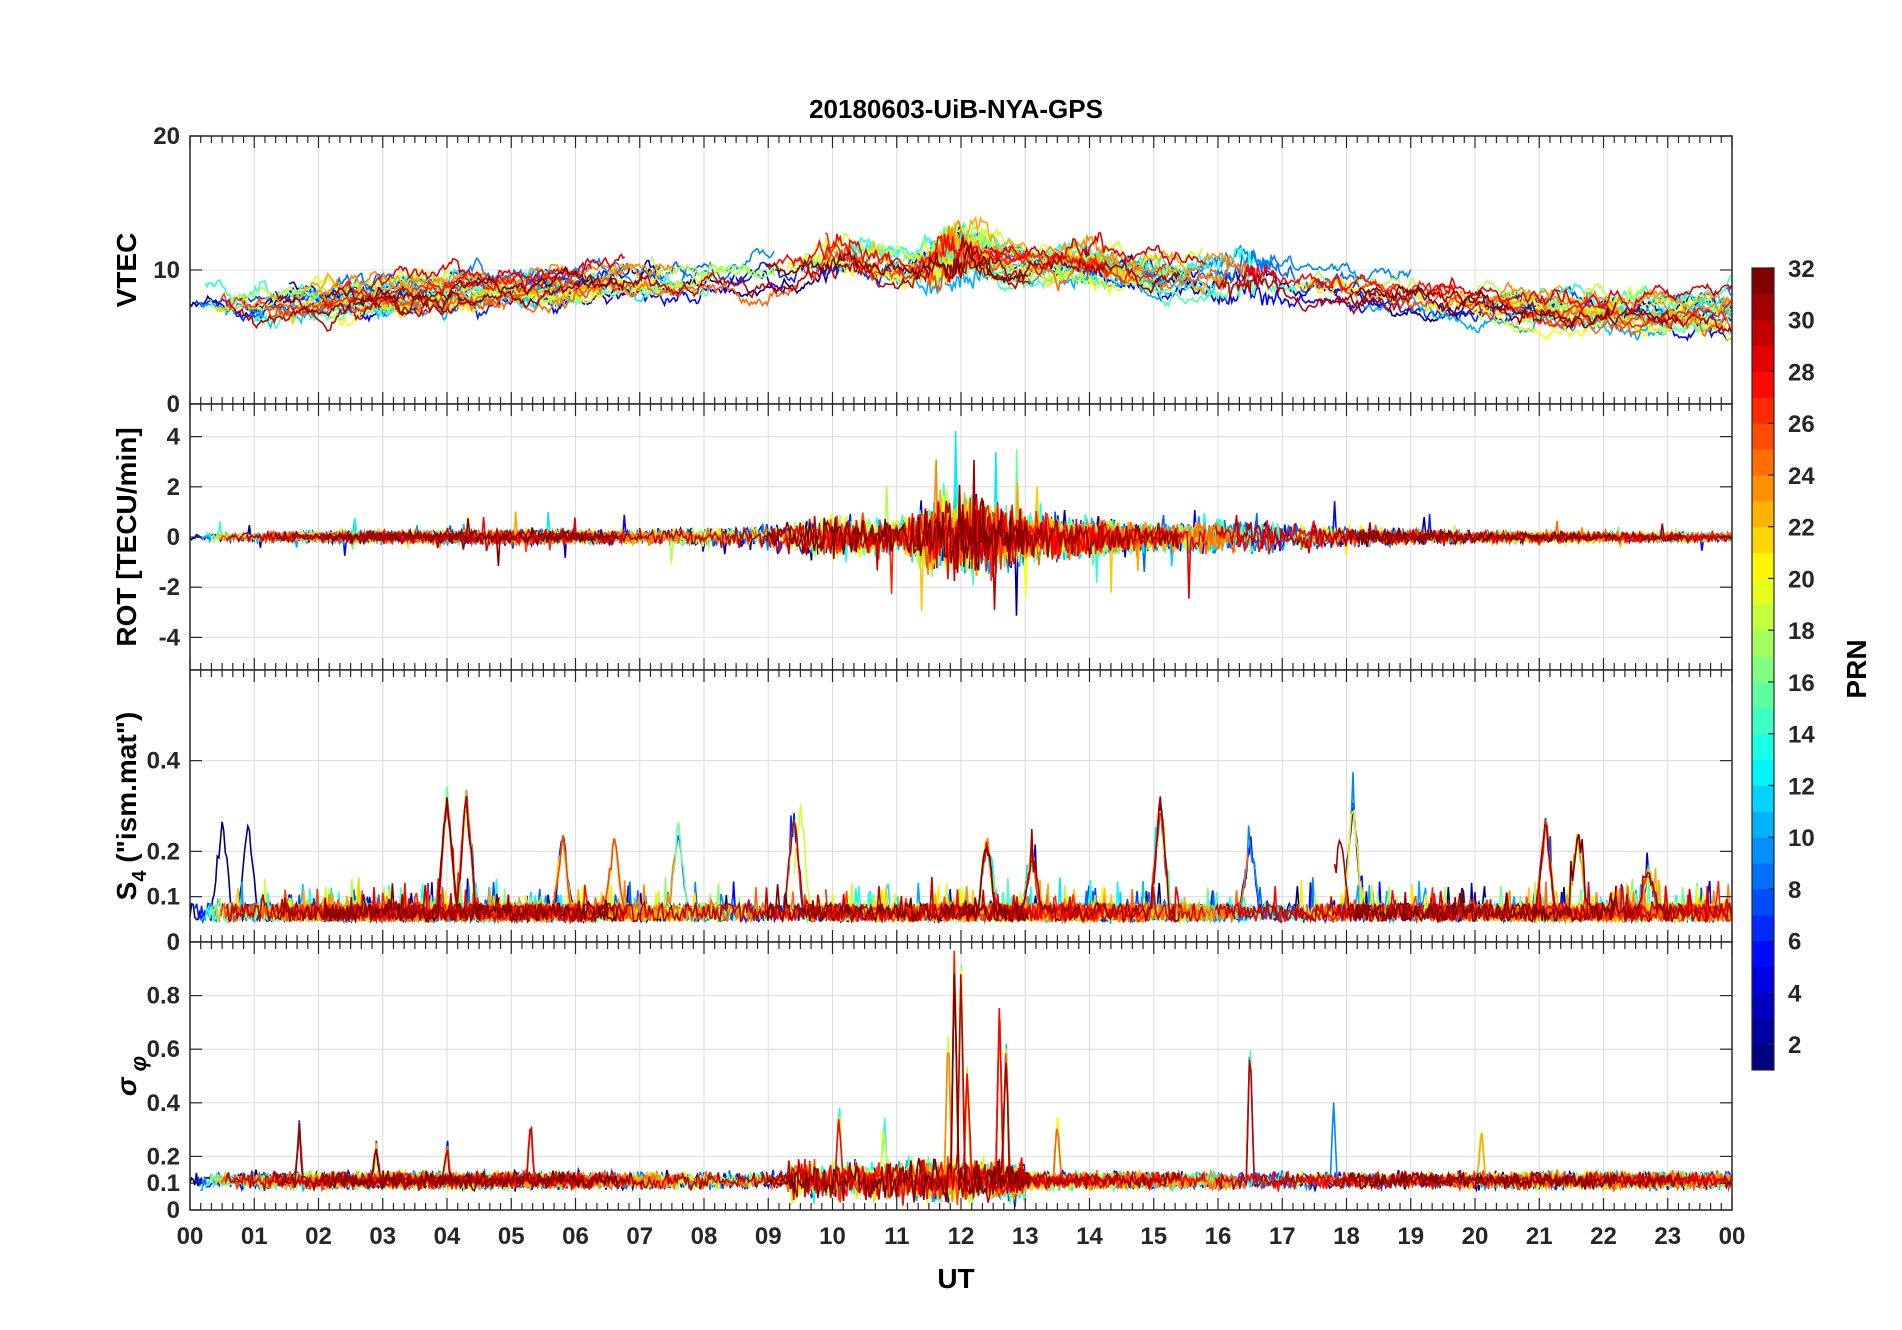  What do you see at coordinates (471, 542) in the screenshot?
I see `rot-prn-32-line` at bounding box center [471, 542].